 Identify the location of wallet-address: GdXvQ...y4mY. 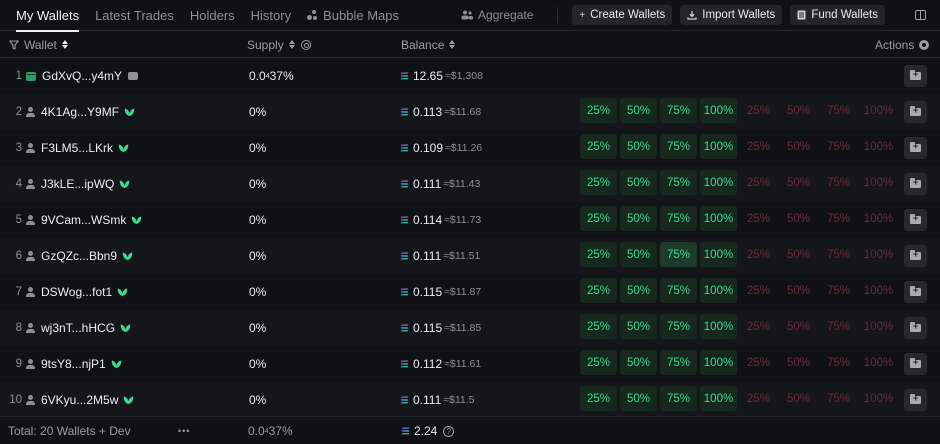
(82, 76).